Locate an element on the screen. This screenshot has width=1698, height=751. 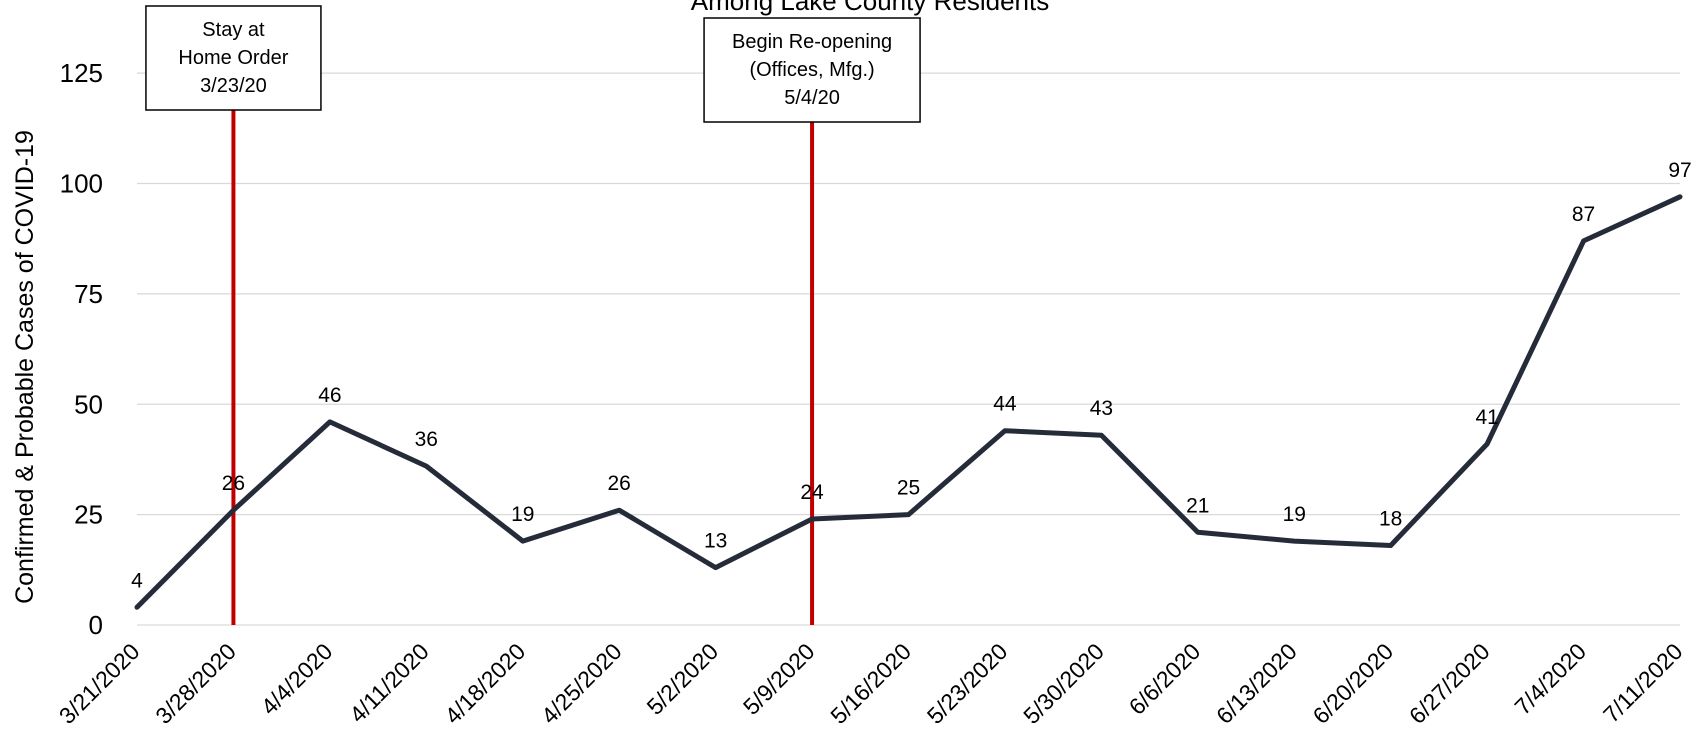
x-tick-label: 4/11/2020 is located at coordinates (389, 683).